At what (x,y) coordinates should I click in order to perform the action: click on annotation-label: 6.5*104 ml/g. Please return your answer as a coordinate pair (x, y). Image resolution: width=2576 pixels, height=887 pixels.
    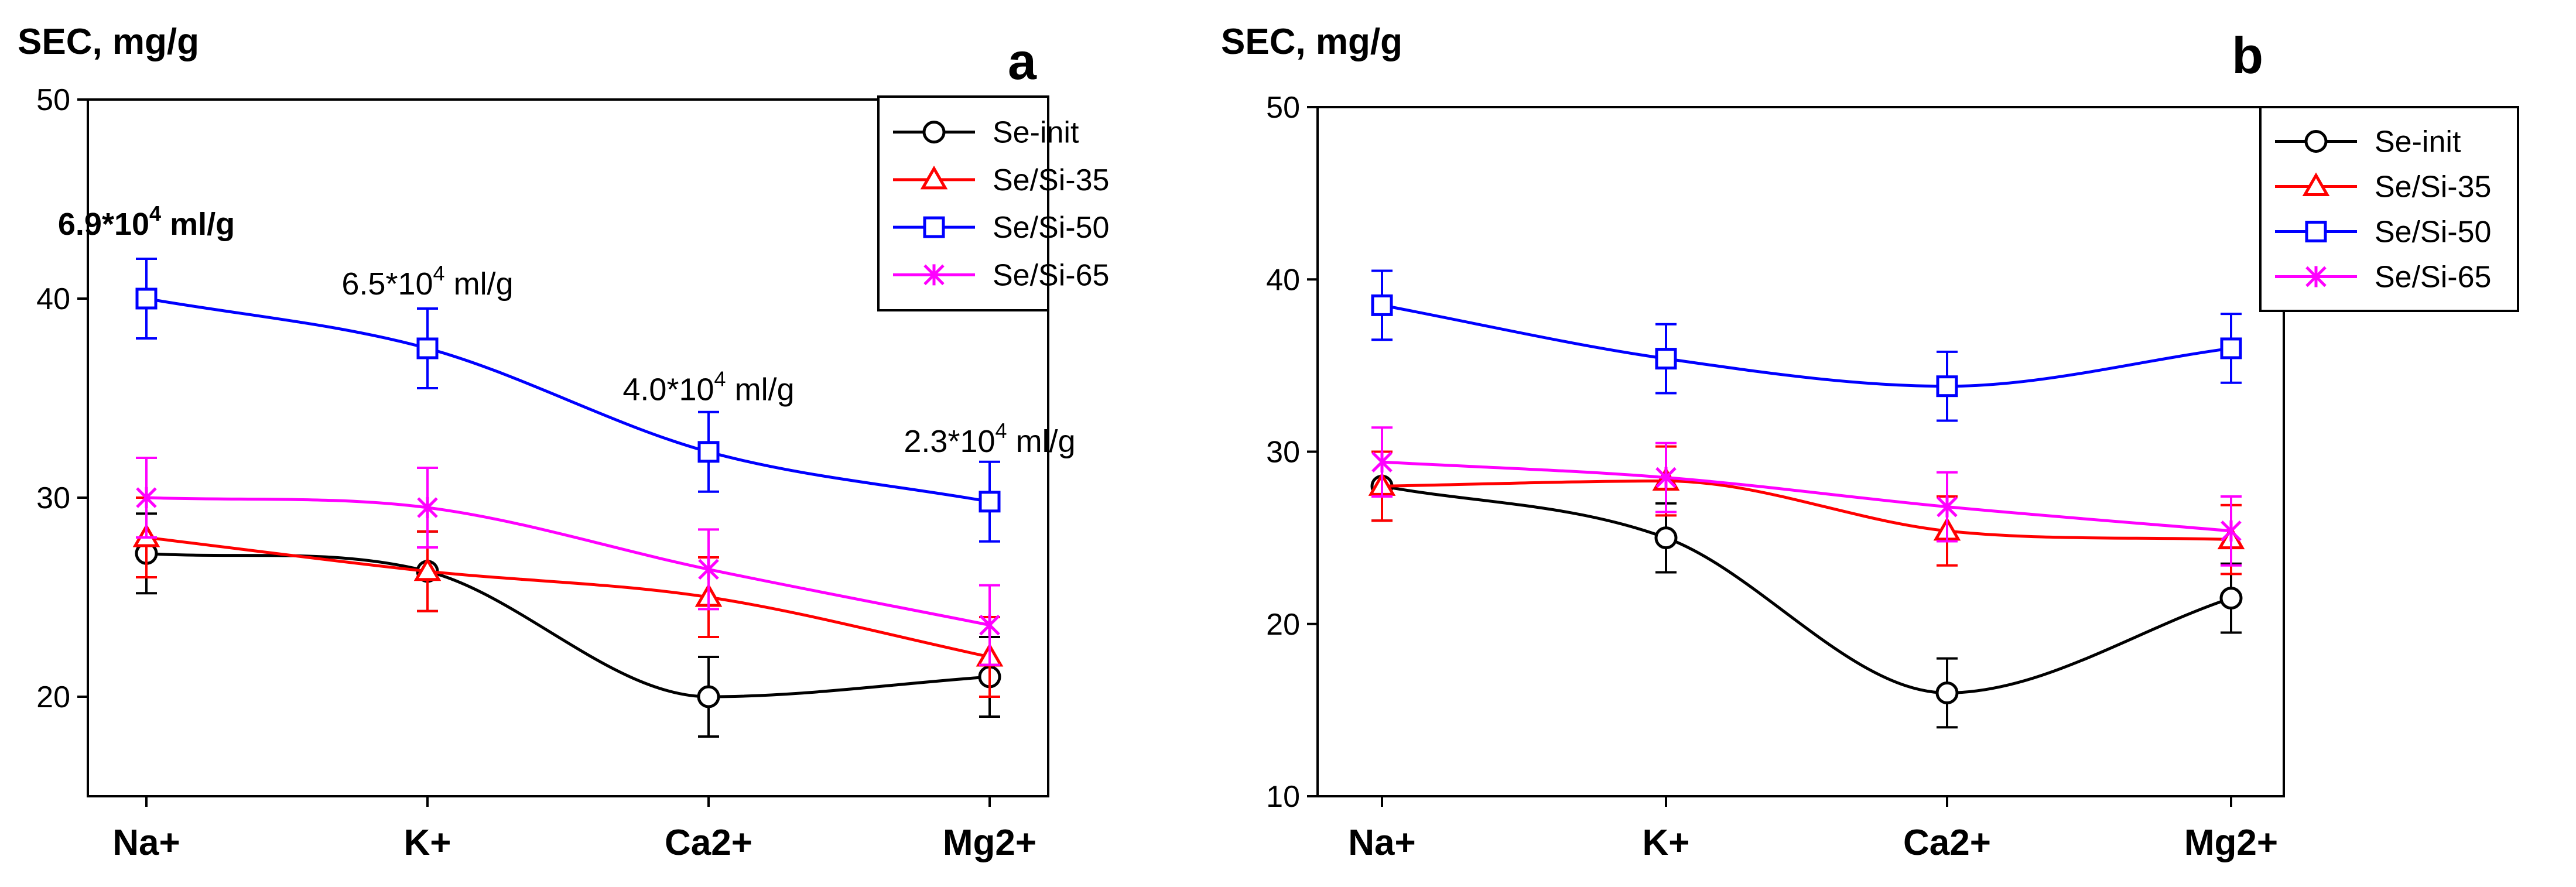
    Looking at the image, I should click on (427, 281).